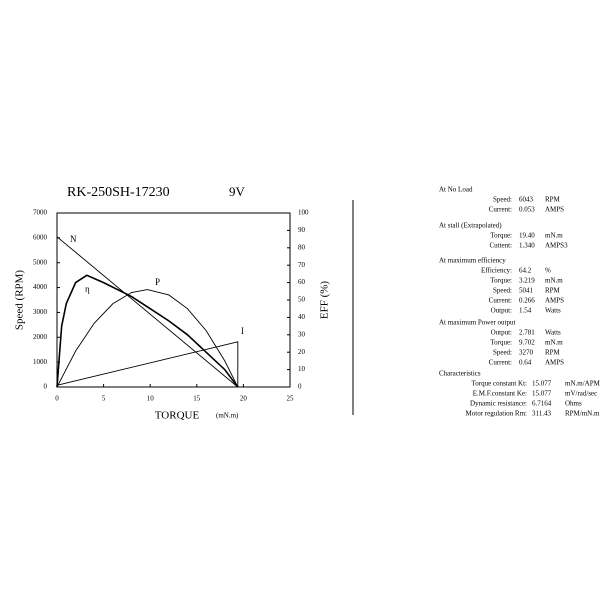 The image size is (600, 600). What do you see at coordinates (151, 399) in the screenshot?
I see `x-tick-label: 10` at bounding box center [151, 399].